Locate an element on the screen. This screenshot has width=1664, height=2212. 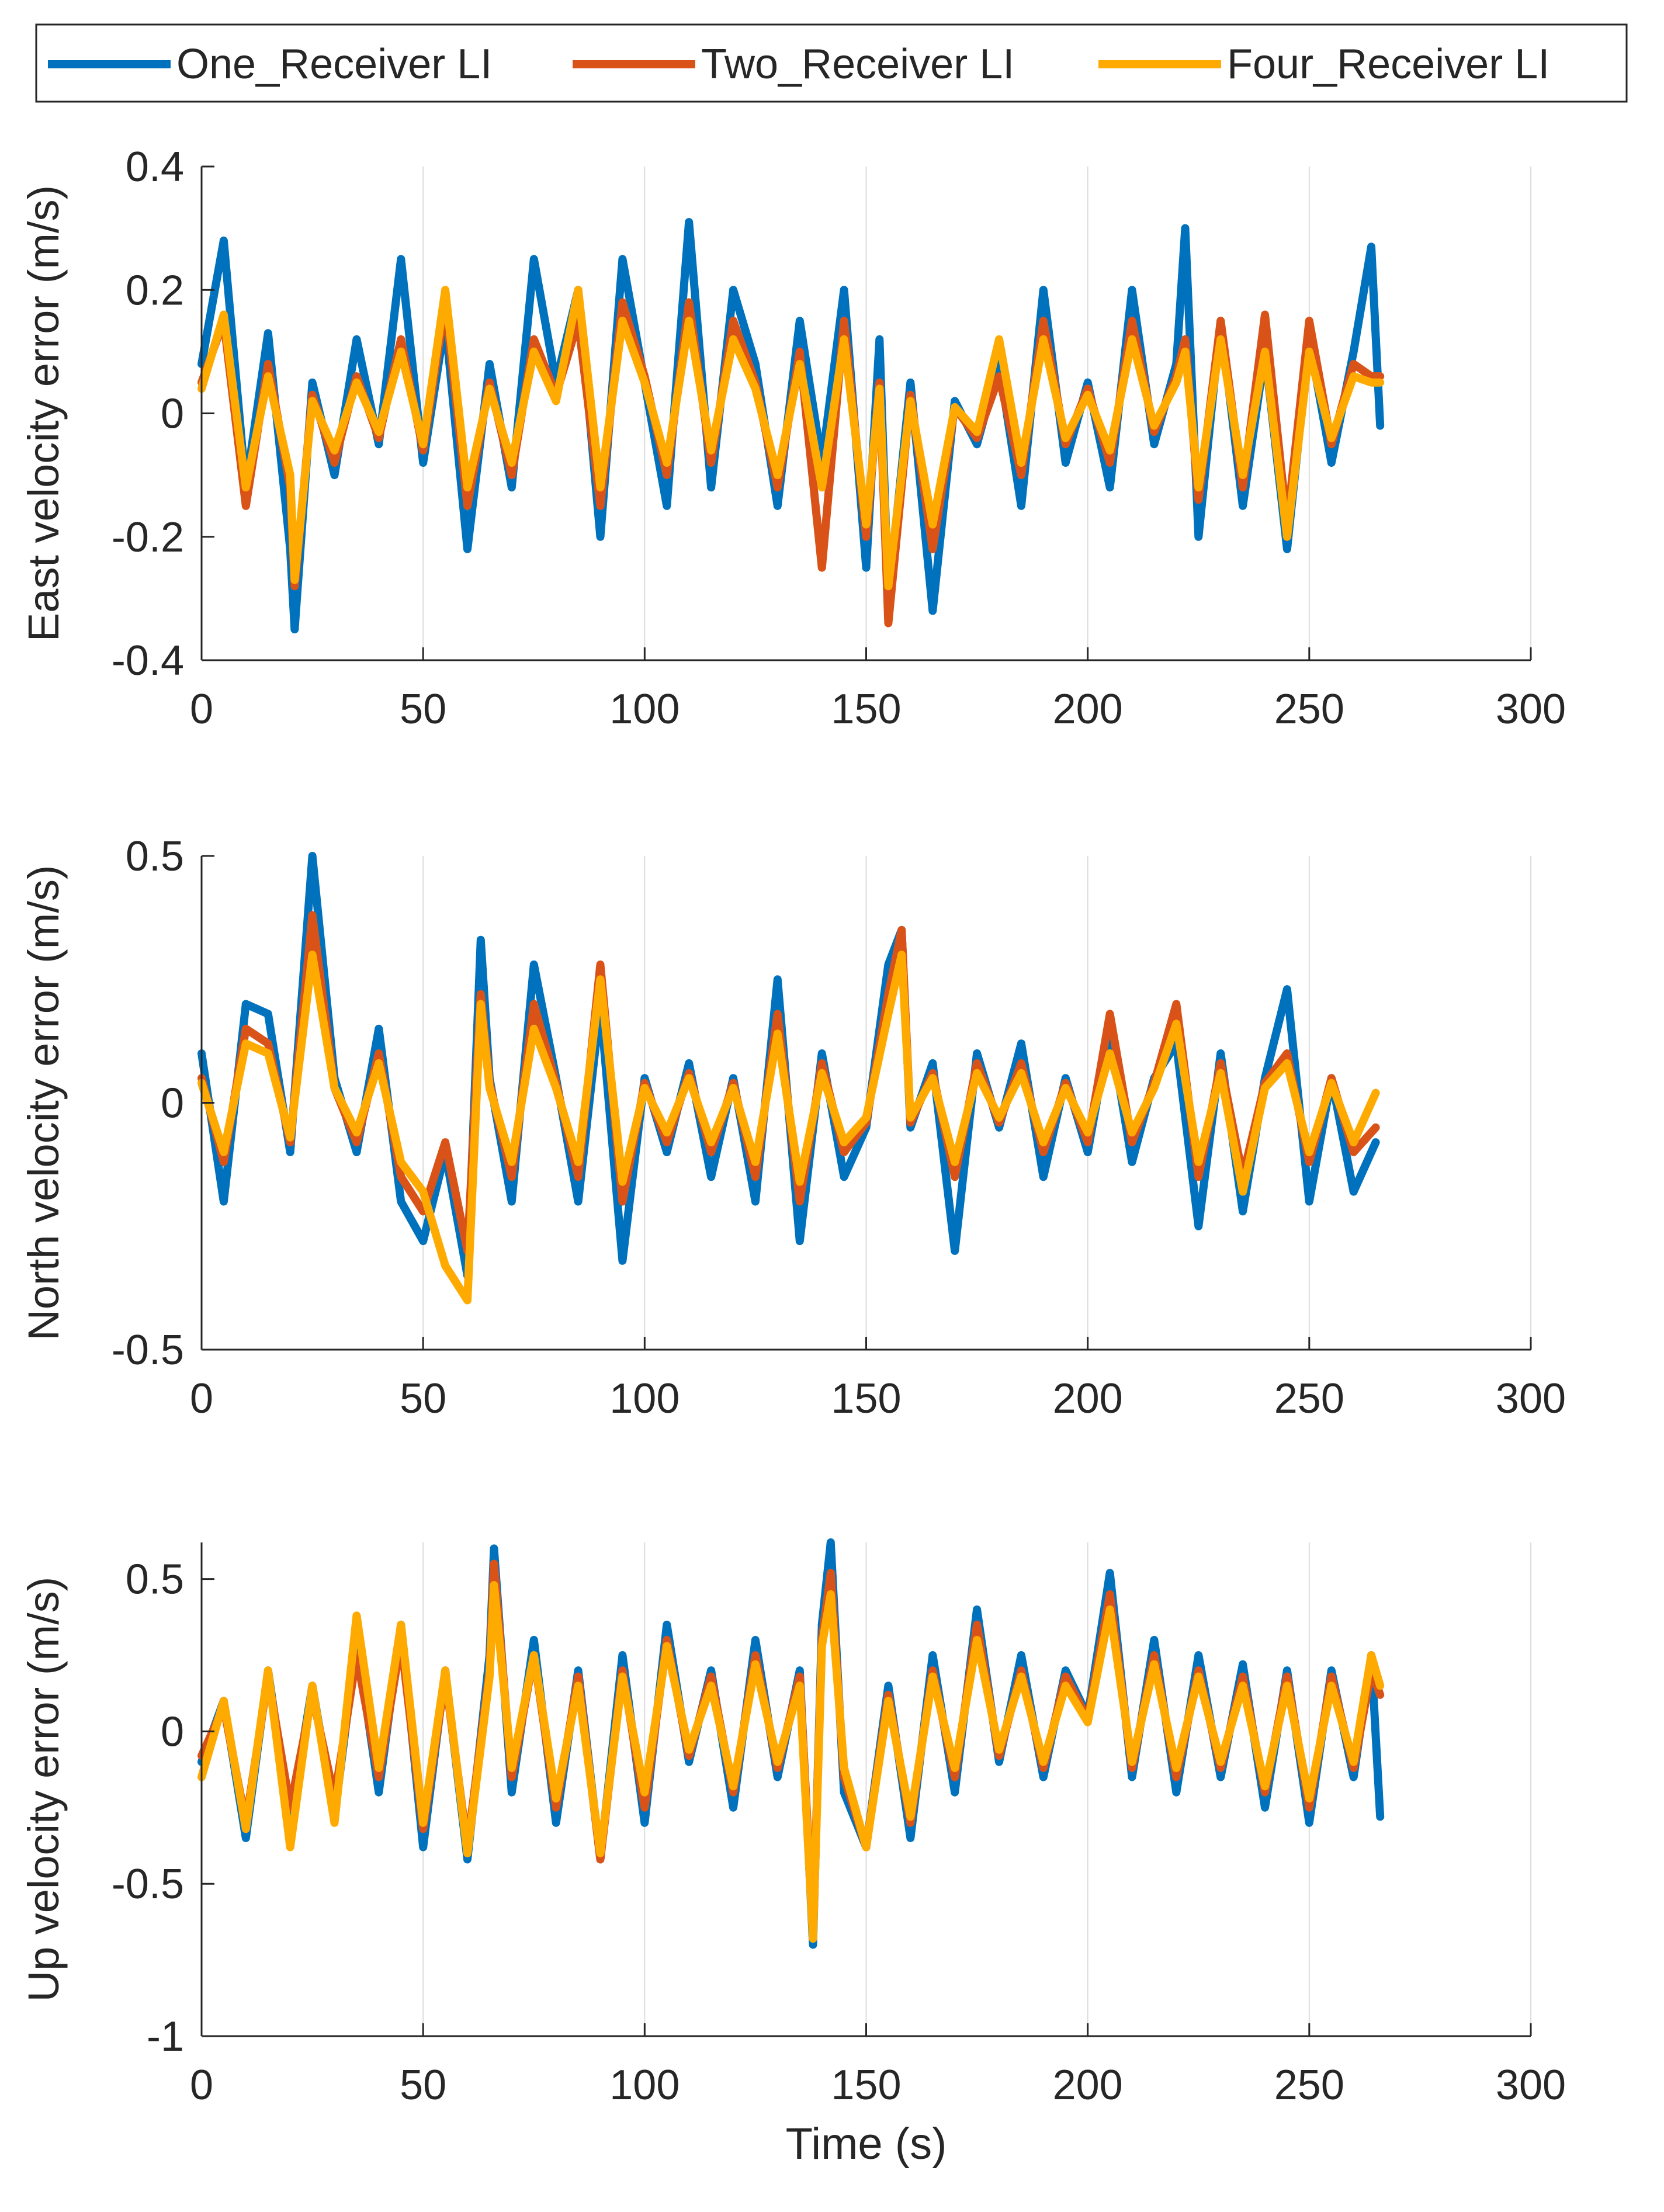
legend-entry-one-receiver: One_Receiver LI is located at coordinates (270, 64).